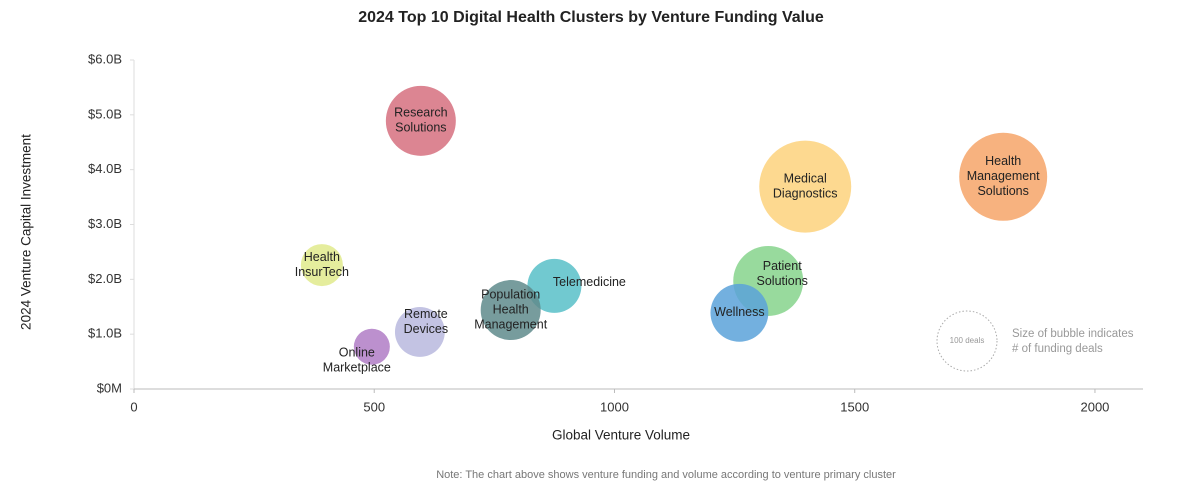 Image resolution: width=1182 pixels, height=496 pixels. Describe the element at coordinates (105, 58) in the screenshot. I see `y-tick-label: $6.0B` at that location.